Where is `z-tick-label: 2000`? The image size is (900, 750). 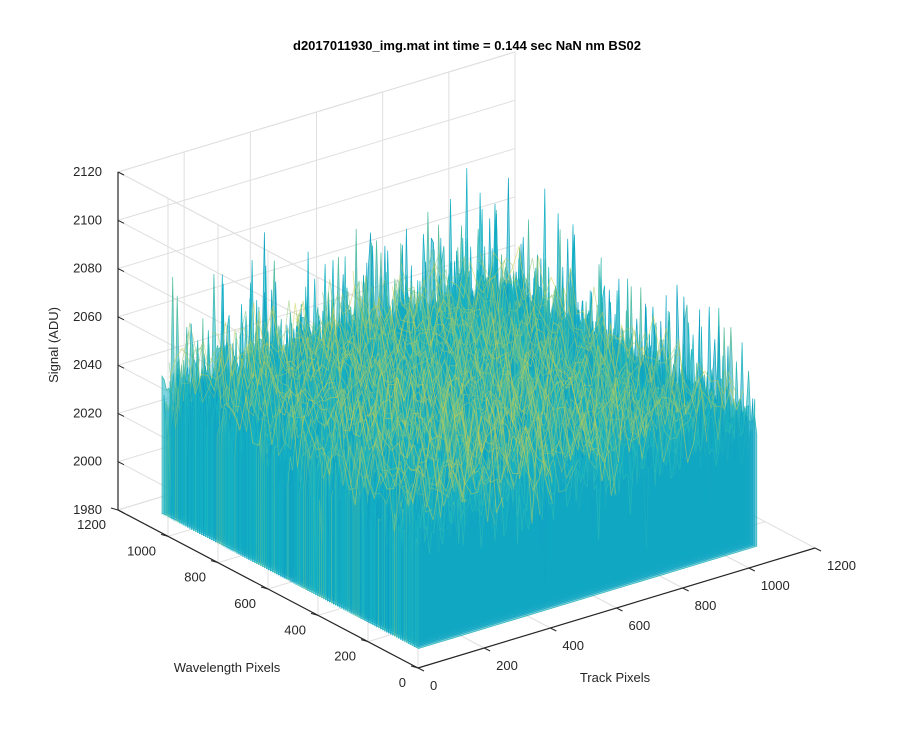
z-tick-label: 2000 is located at coordinates (87, 461).